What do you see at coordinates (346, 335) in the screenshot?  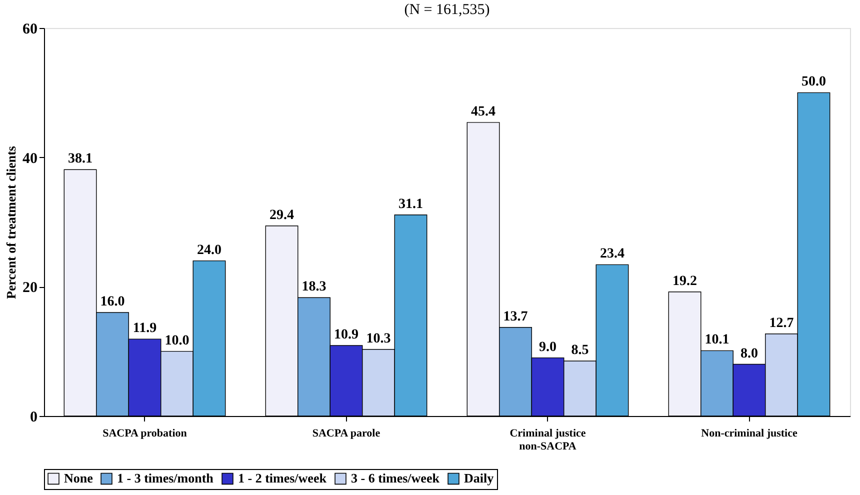 I see `data-label: 10.9` at bounding box center [346, 335].